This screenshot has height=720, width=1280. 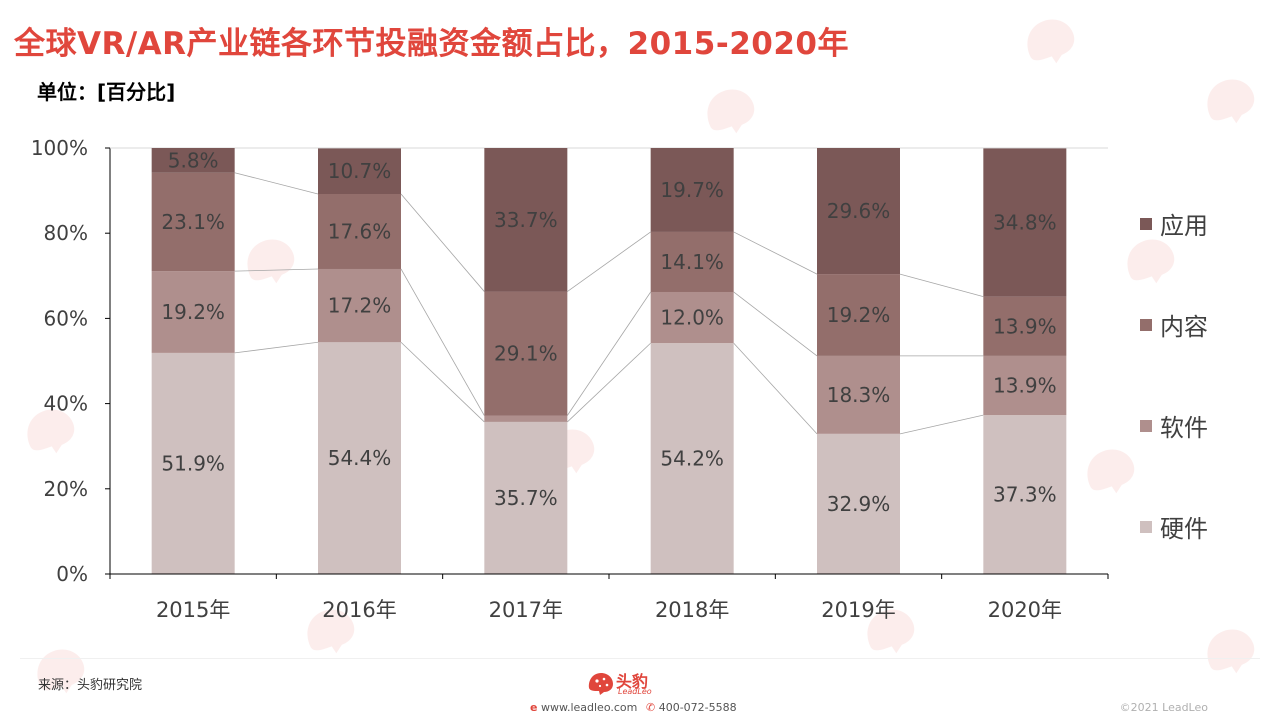 I want to click on unit-label: 单位：[百分比], so click(x=106, y=92).